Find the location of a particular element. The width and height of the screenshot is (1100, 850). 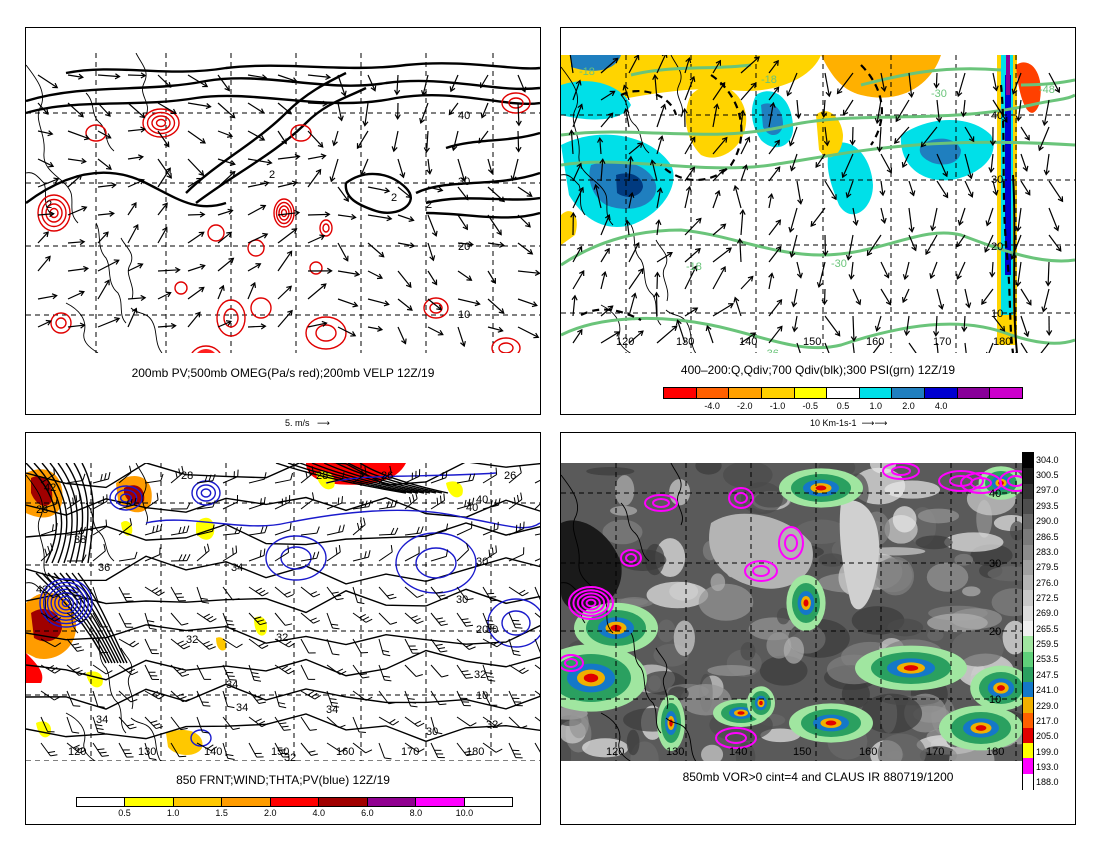

lat-label: 10 is located at coordinates (464, 315).